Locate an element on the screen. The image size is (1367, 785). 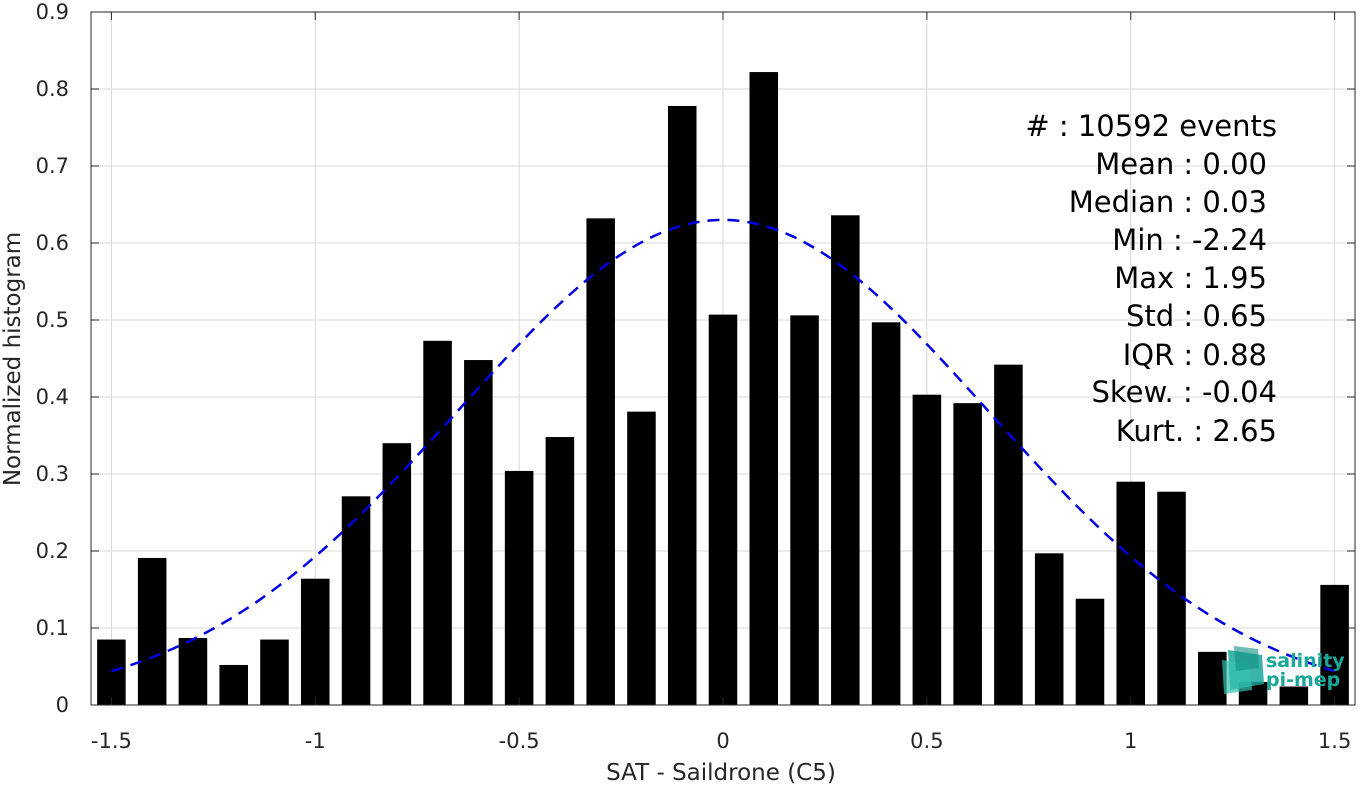
logo-line2: pi-mep is located at coordinates (1303, 680).